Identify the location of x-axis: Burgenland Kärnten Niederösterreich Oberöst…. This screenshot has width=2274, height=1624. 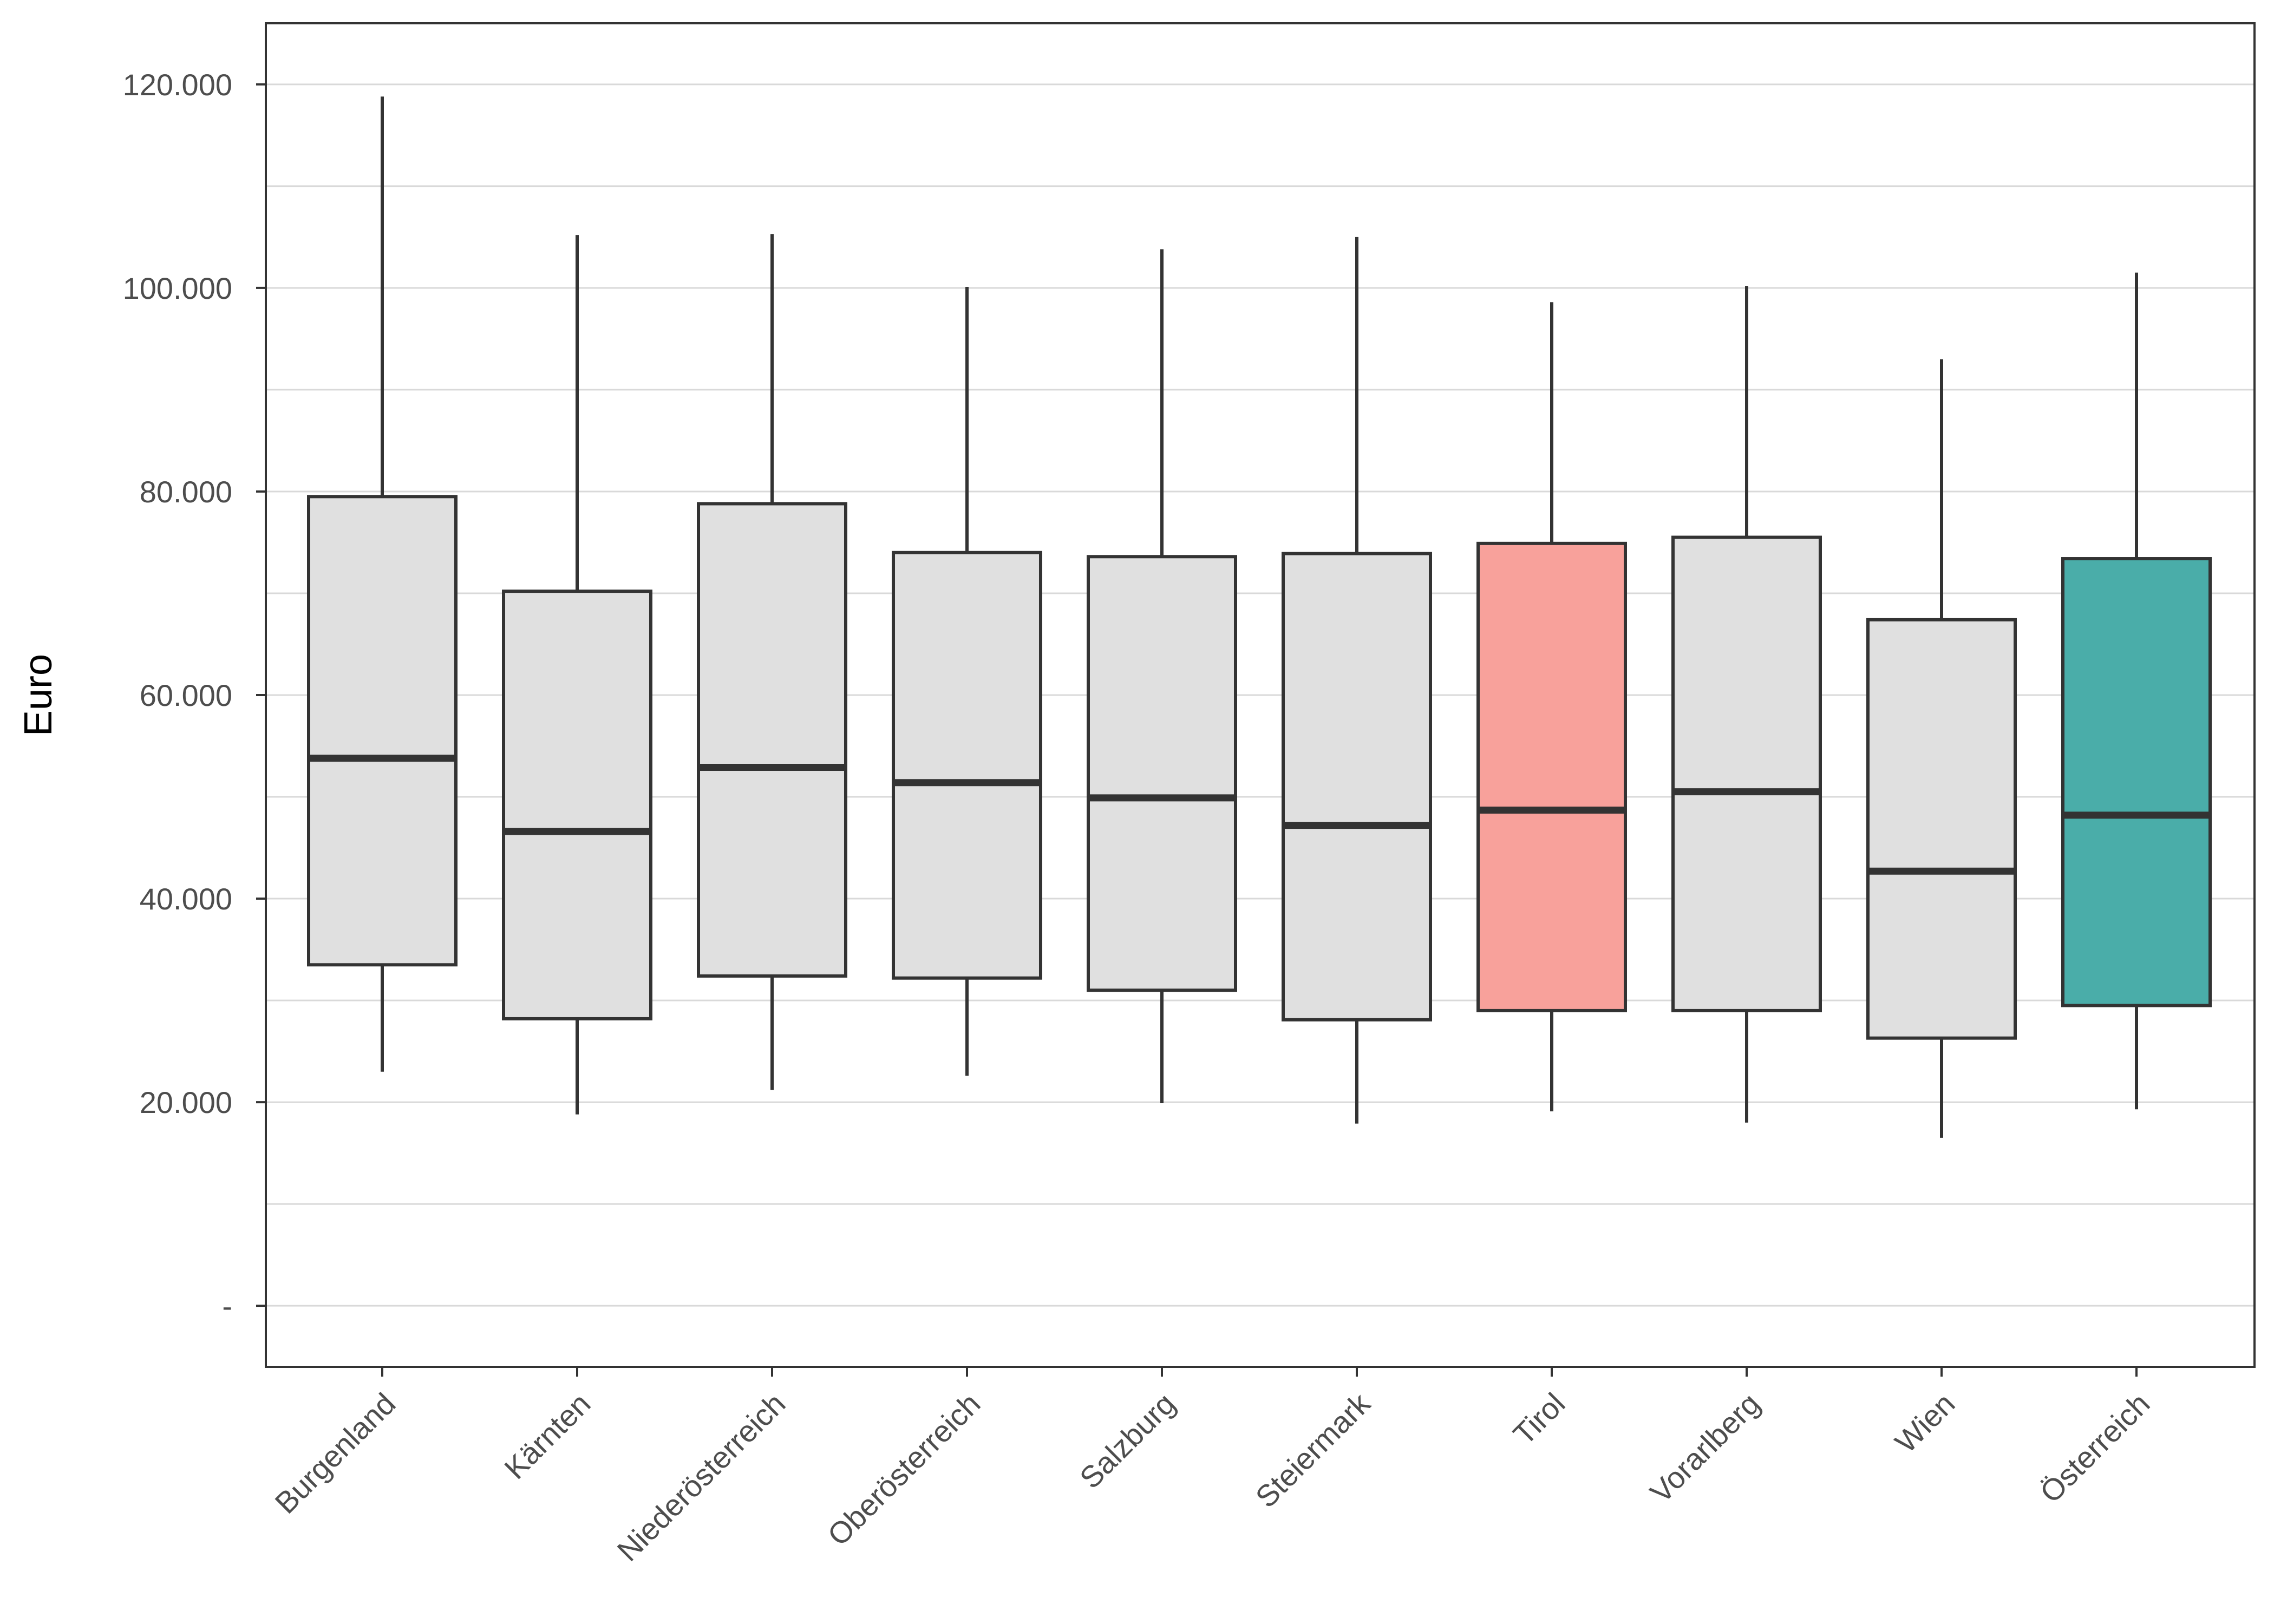
(1212, 1467).